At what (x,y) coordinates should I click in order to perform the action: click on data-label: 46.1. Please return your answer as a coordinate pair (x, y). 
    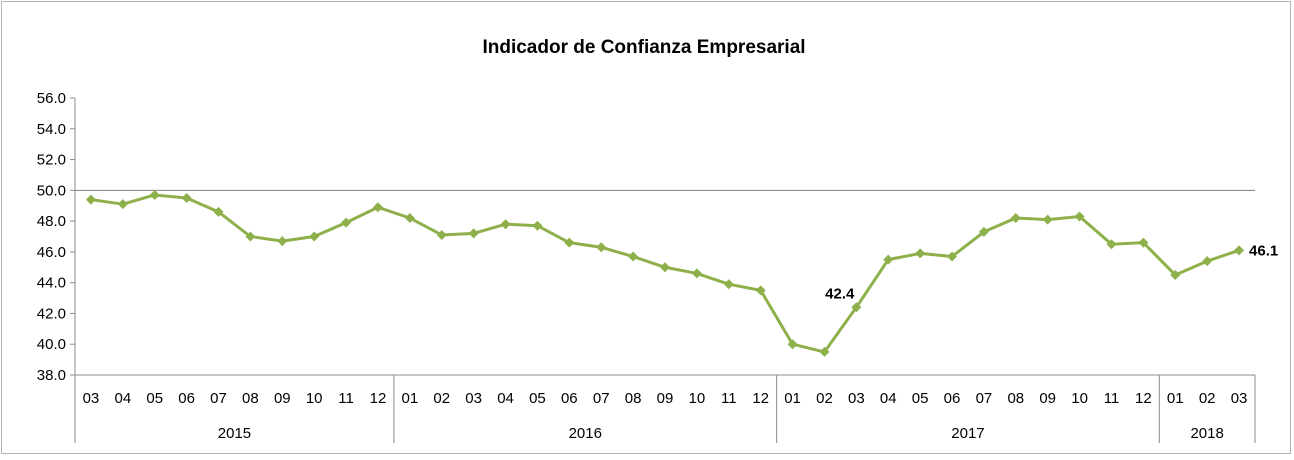
    Looking at the image, I should click on (1263, 250).